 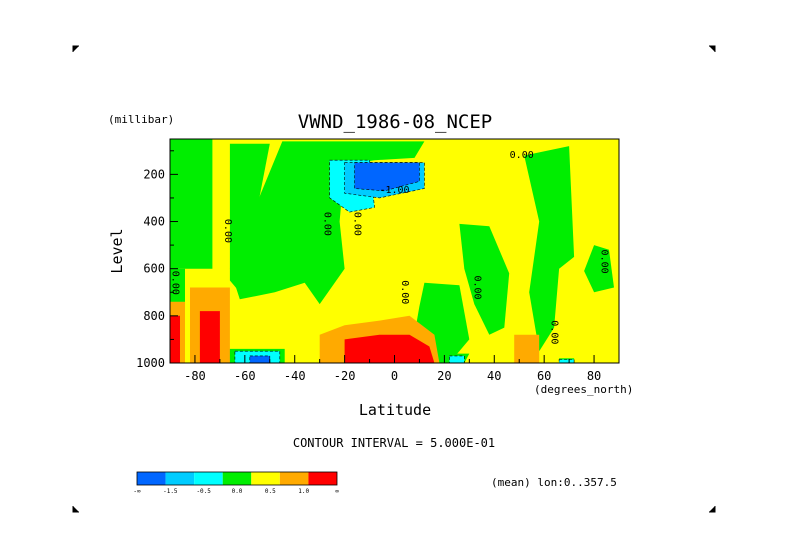 I want to click on x-tick-label-8: 80, so click(x=594, y=376).